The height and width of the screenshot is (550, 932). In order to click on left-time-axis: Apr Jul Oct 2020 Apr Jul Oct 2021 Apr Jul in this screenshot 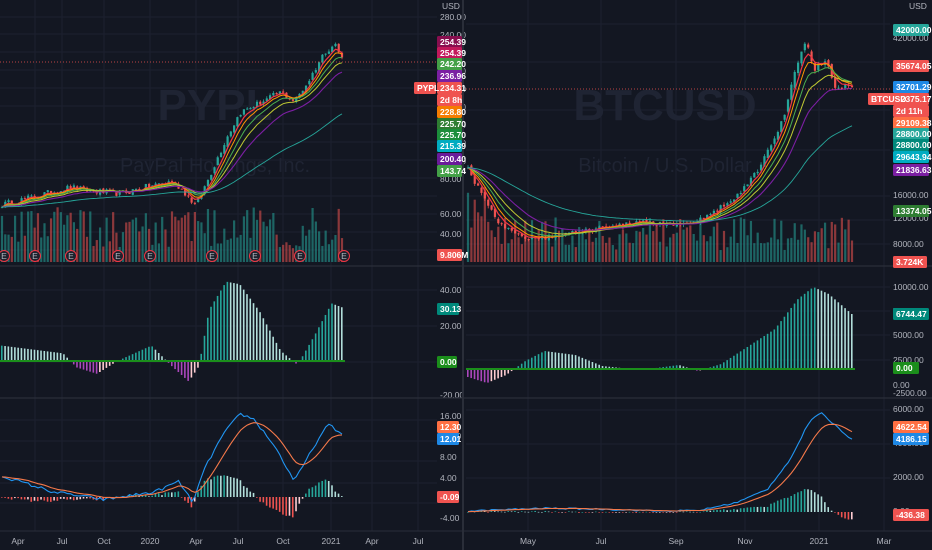, I will do `click(217, 541)`.